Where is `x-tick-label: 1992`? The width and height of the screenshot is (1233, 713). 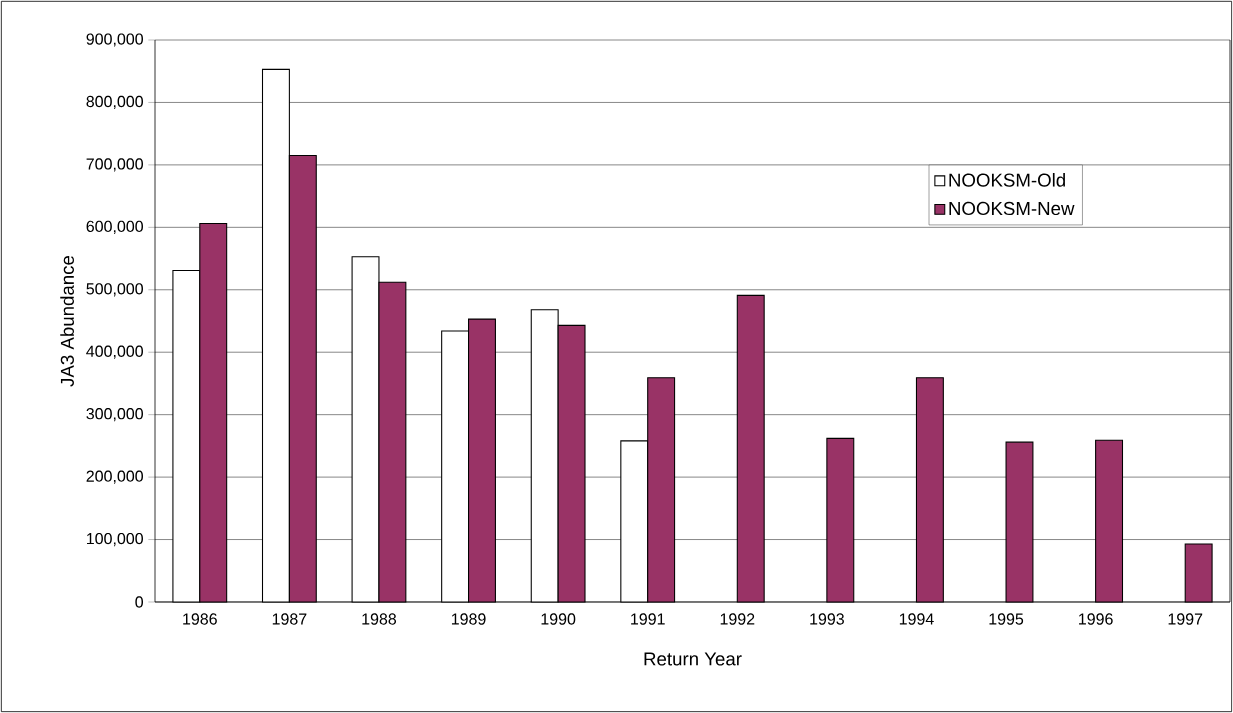
x-tick-label: 1992 is located at coordinates (737, 619).